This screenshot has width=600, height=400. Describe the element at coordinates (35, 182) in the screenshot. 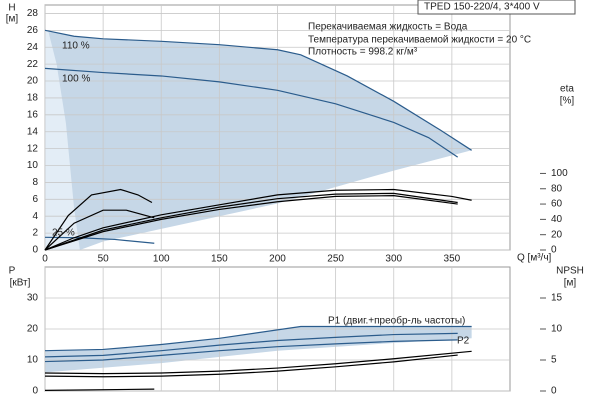

I see `y-tick-label: 8` at that location.